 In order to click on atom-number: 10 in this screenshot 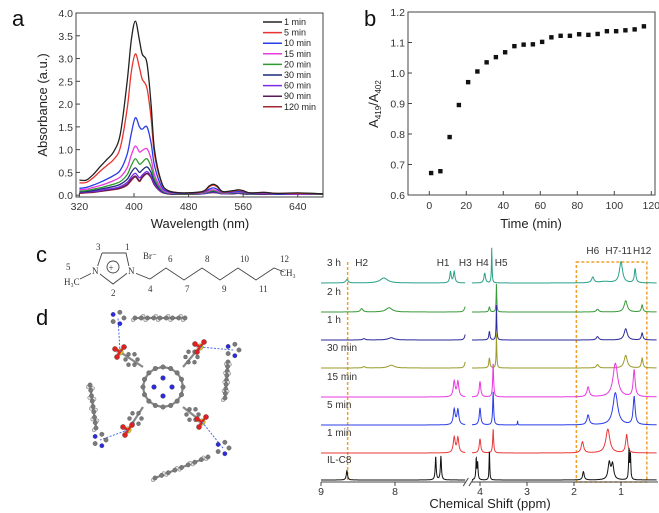, I will do `click(245, 259)`.